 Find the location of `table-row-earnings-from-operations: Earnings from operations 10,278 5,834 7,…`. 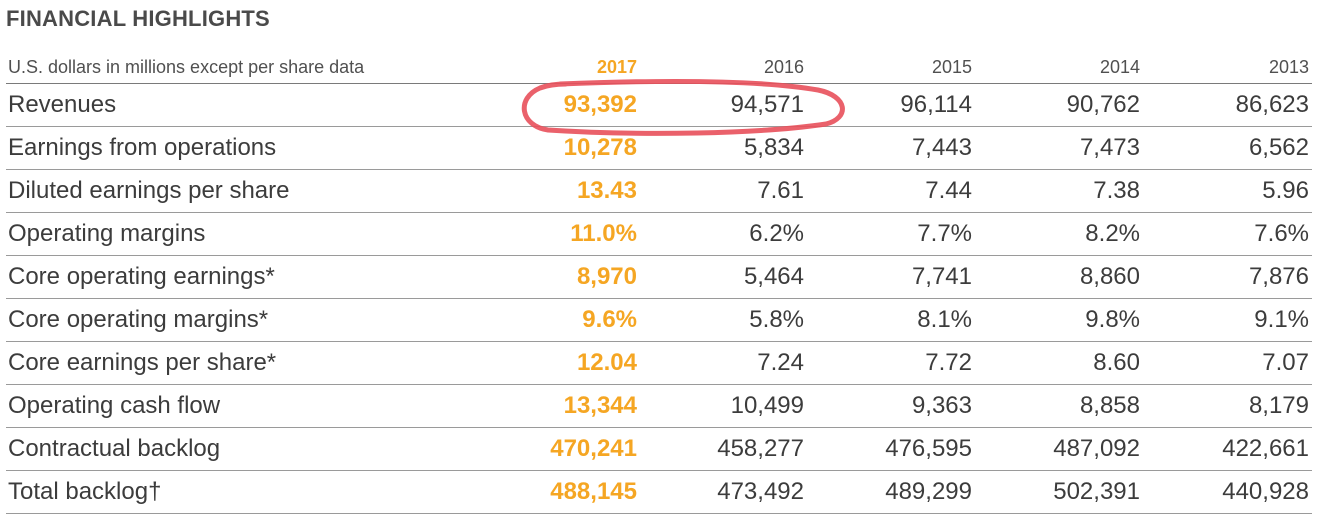

table-row-earnings-from-operations: Earnings from operations 10,278 5,834 7,… is located at coordinates (659, 148).